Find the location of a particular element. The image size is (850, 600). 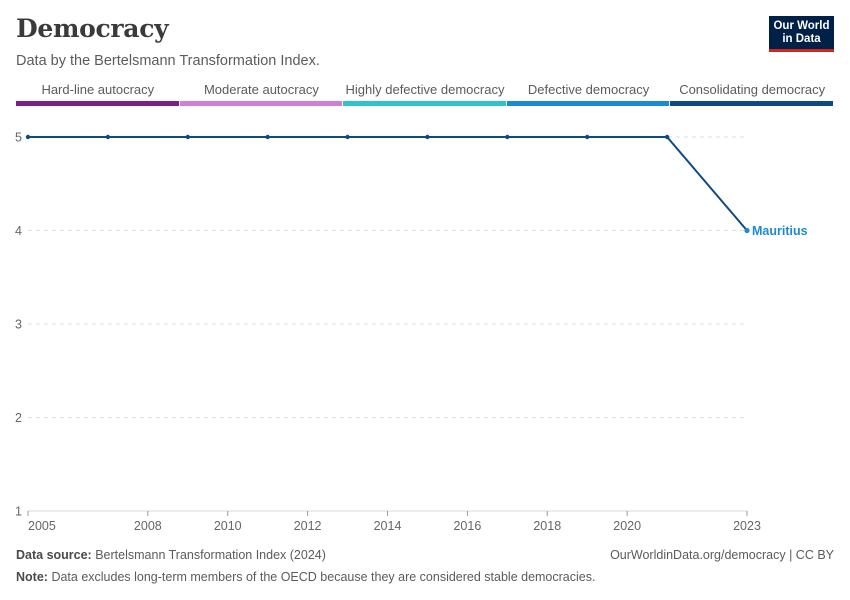

legend-item-defective-democracy: Defective democracy is located at coordinates (588, 93).